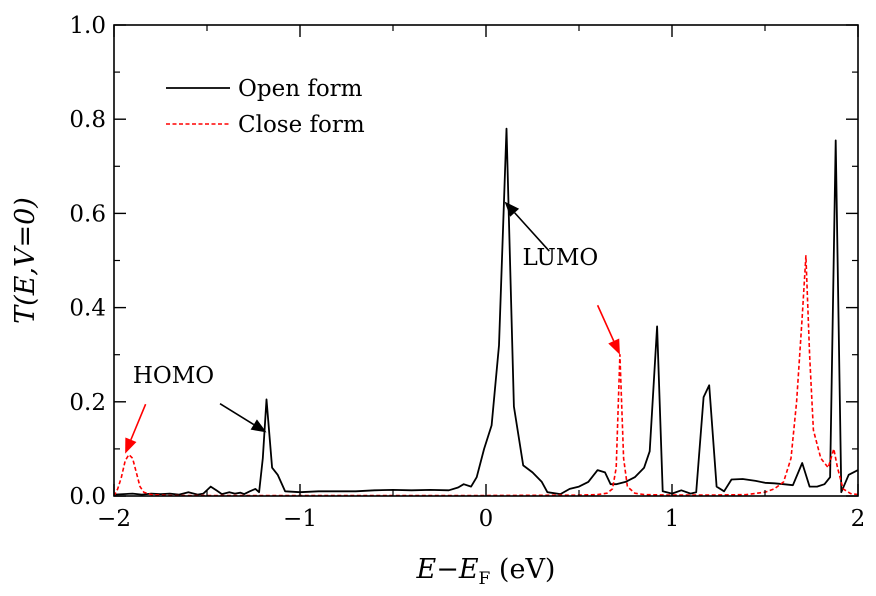  Describe the element at coordinates (114, 519) in the screenshot. I see `x-tick-label: −2` at that location.